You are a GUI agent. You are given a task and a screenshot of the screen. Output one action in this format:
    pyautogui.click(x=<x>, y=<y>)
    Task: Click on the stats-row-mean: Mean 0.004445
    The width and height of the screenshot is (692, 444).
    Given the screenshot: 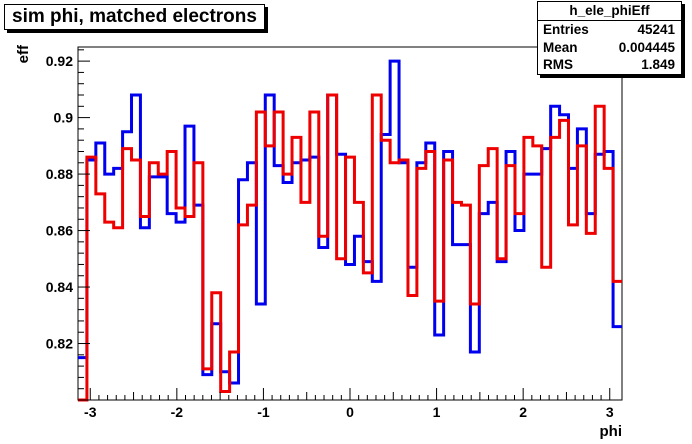 What is the action you would take?
    pyautogui.click(x=609, y=48)
    